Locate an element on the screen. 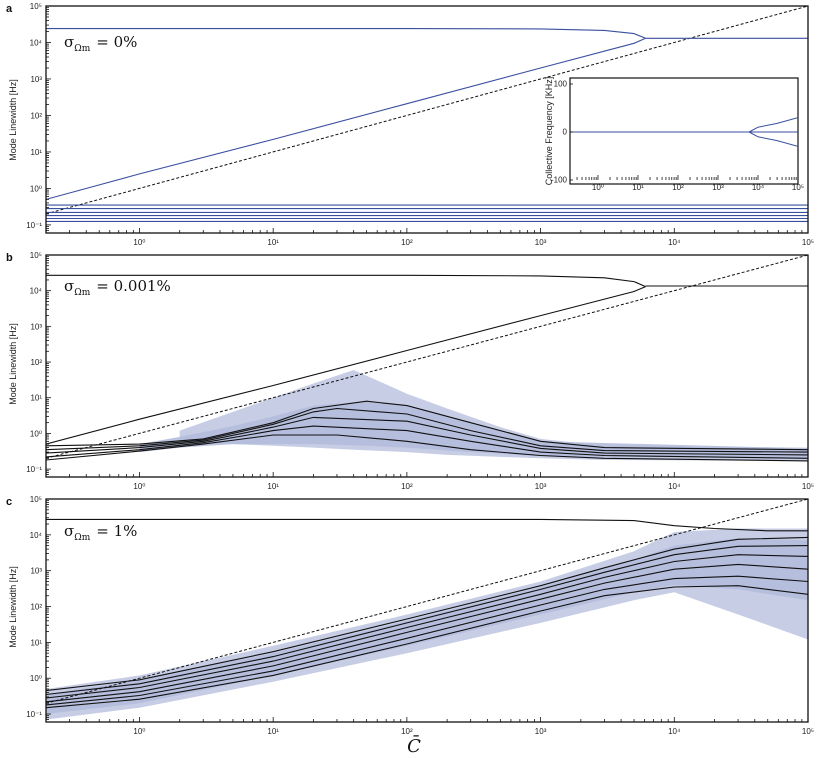 The image size is (830, 758). inset-plot-area: 10⁰ 10¹ 10² 10³ 10⁴ 10⁵ -100 0 100 is located at coordinates (677, 136).